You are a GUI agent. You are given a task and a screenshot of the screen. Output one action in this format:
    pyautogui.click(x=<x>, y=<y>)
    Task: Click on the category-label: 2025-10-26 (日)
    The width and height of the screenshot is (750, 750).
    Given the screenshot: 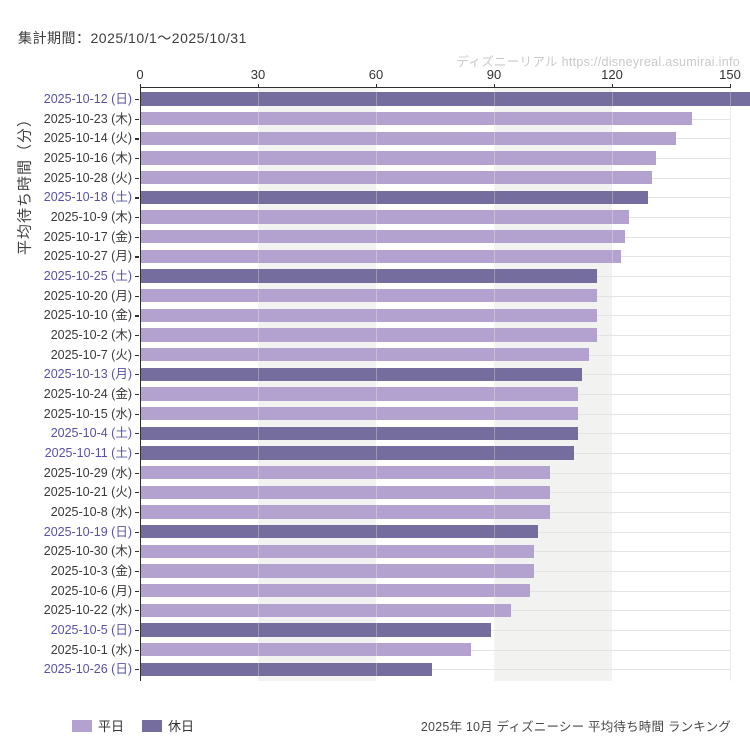 What is the action you would take?
    pyautogui.click(x=87, y=669)
    